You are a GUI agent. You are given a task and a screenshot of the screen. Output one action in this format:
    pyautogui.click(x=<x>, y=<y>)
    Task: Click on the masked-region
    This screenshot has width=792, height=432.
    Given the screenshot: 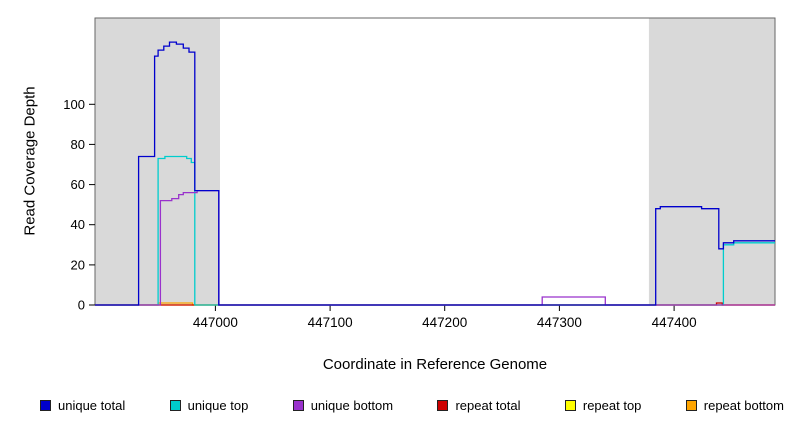 What is the action you would take?
    pyautogui.click(x=711, y=161)
    